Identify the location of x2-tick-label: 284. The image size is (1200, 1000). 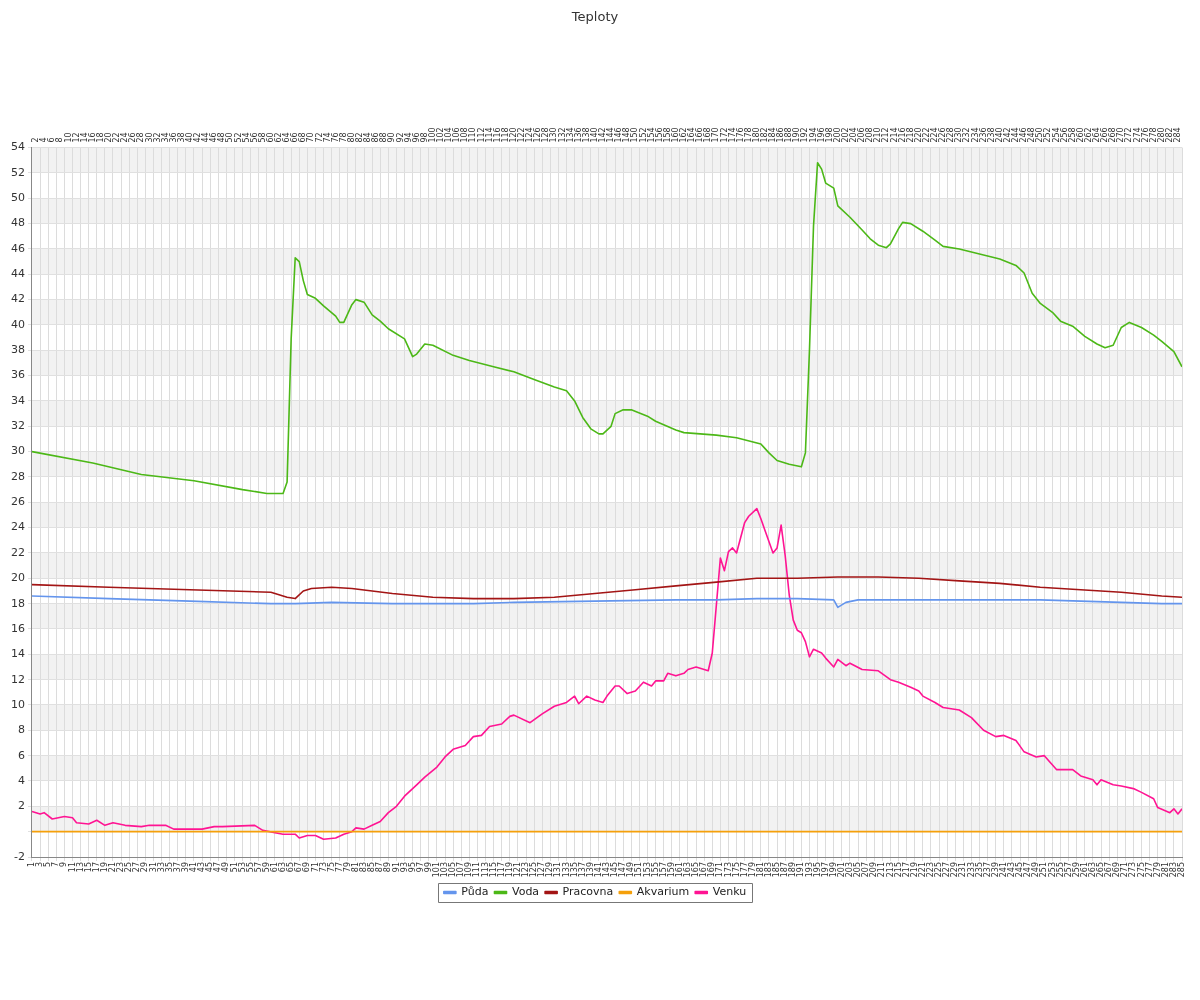
(1178, 135).